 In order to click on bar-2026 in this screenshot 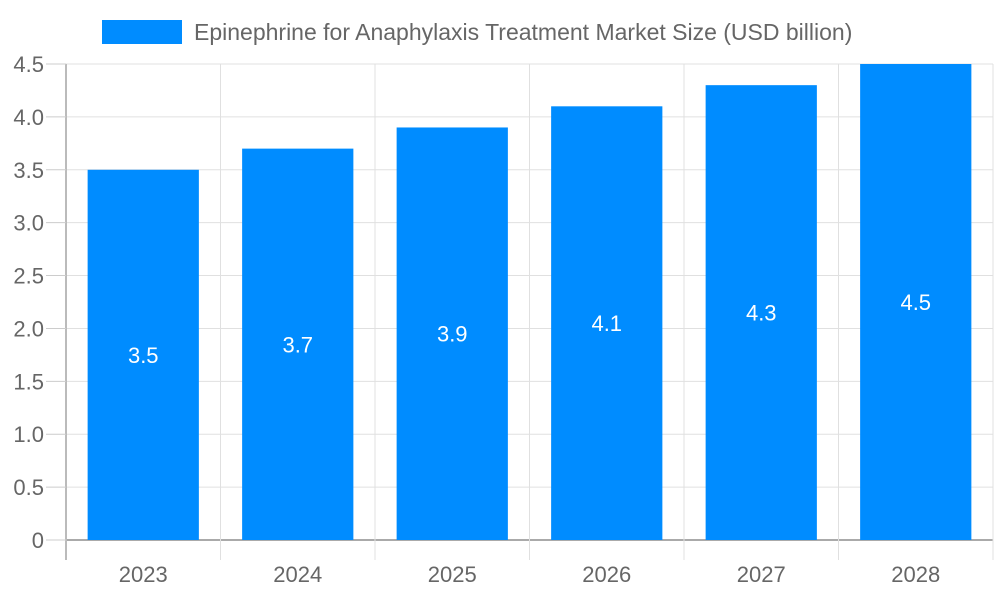, I will do `click(607, 323)`.